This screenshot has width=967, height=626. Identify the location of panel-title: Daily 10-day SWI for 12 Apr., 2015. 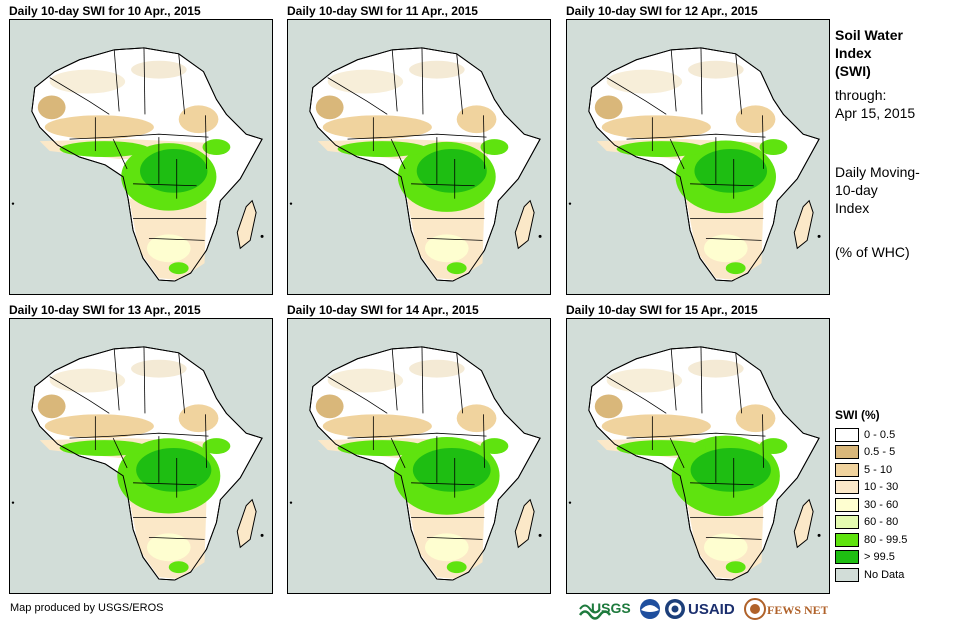
(662, 11).